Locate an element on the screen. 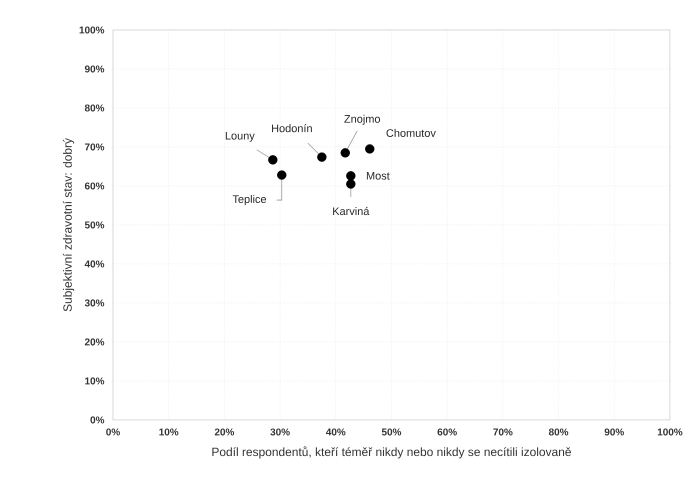  annotation: Hodonín is located at coordinates (292, 128).